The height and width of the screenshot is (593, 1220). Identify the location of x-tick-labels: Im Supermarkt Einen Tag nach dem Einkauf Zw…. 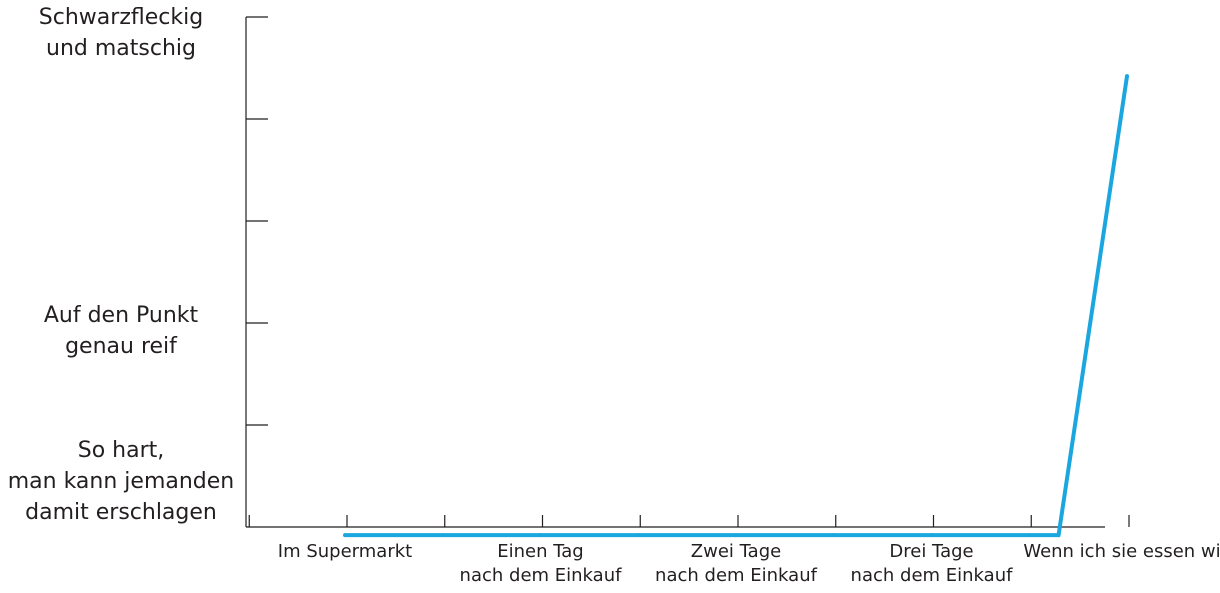
(749, 563).